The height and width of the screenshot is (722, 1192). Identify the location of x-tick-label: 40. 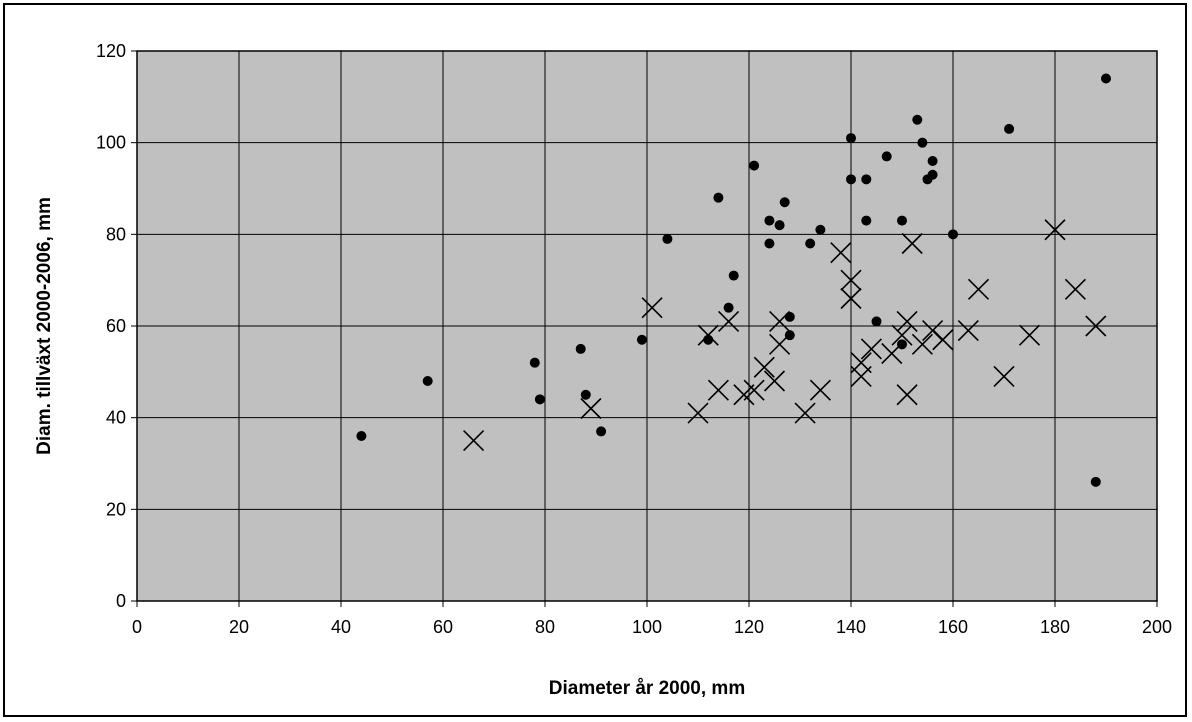
(341, 627).